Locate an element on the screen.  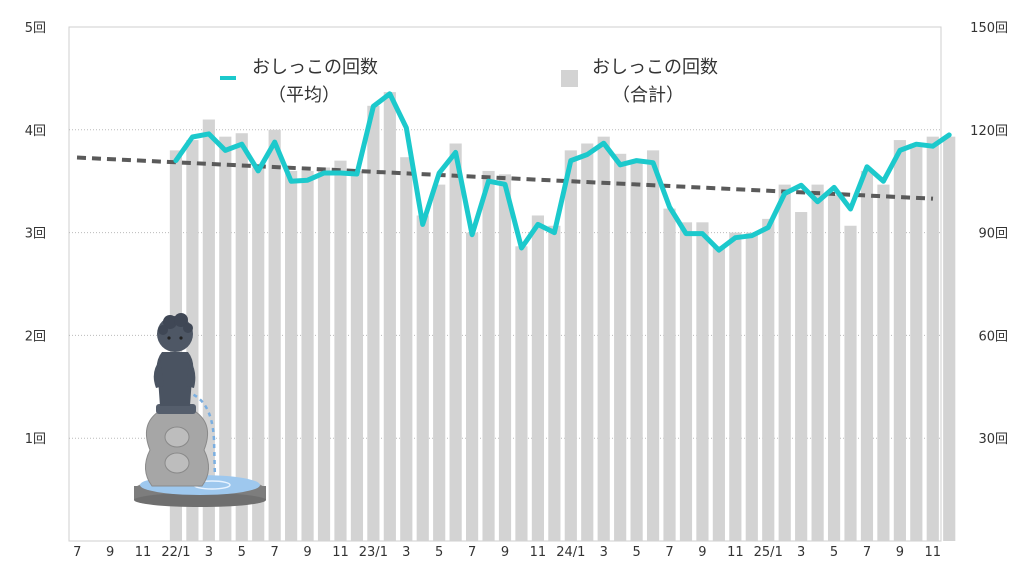
right-tick-label: 30回 is located at coordinates (993, 439).